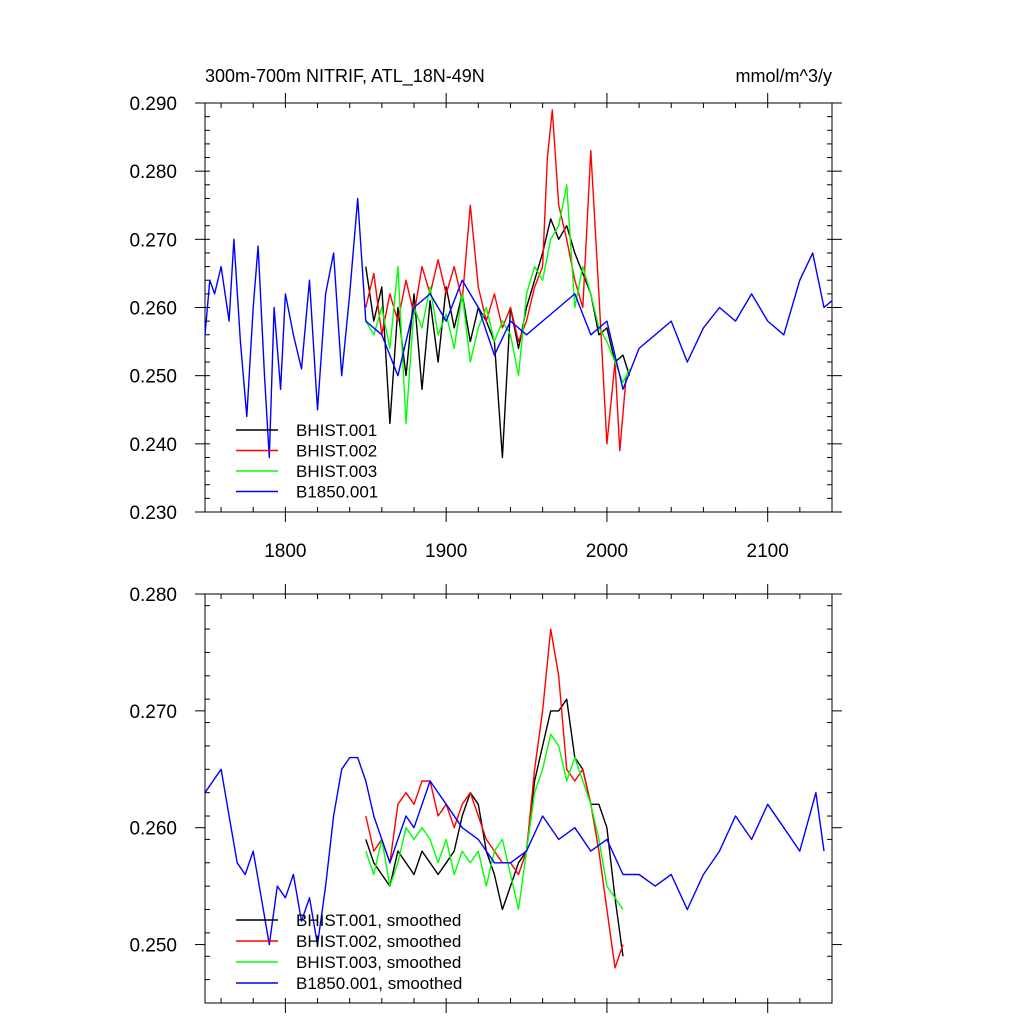  Describe the element at coordinates (378, 920) in the screenshot. I see `bottom-legend-label: BHIST.001, smoothed` at that location.